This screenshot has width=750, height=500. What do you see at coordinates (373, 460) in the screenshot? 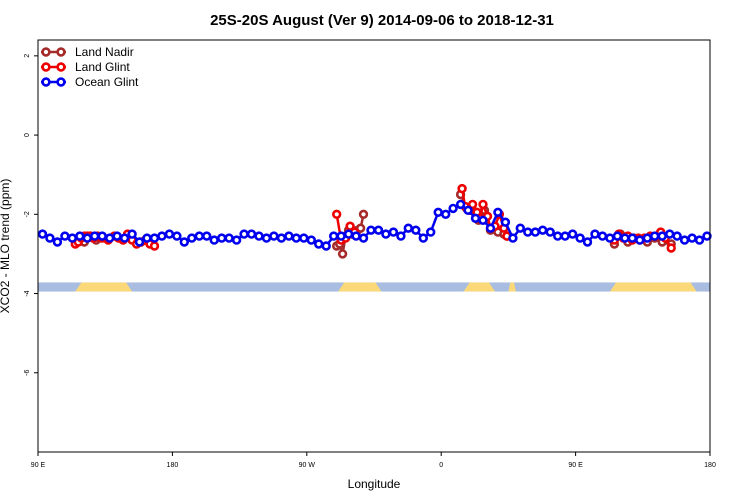
I see `x-axis: 90 E 180 90 W 0 90 E 180` at bounding box center [373, 460].